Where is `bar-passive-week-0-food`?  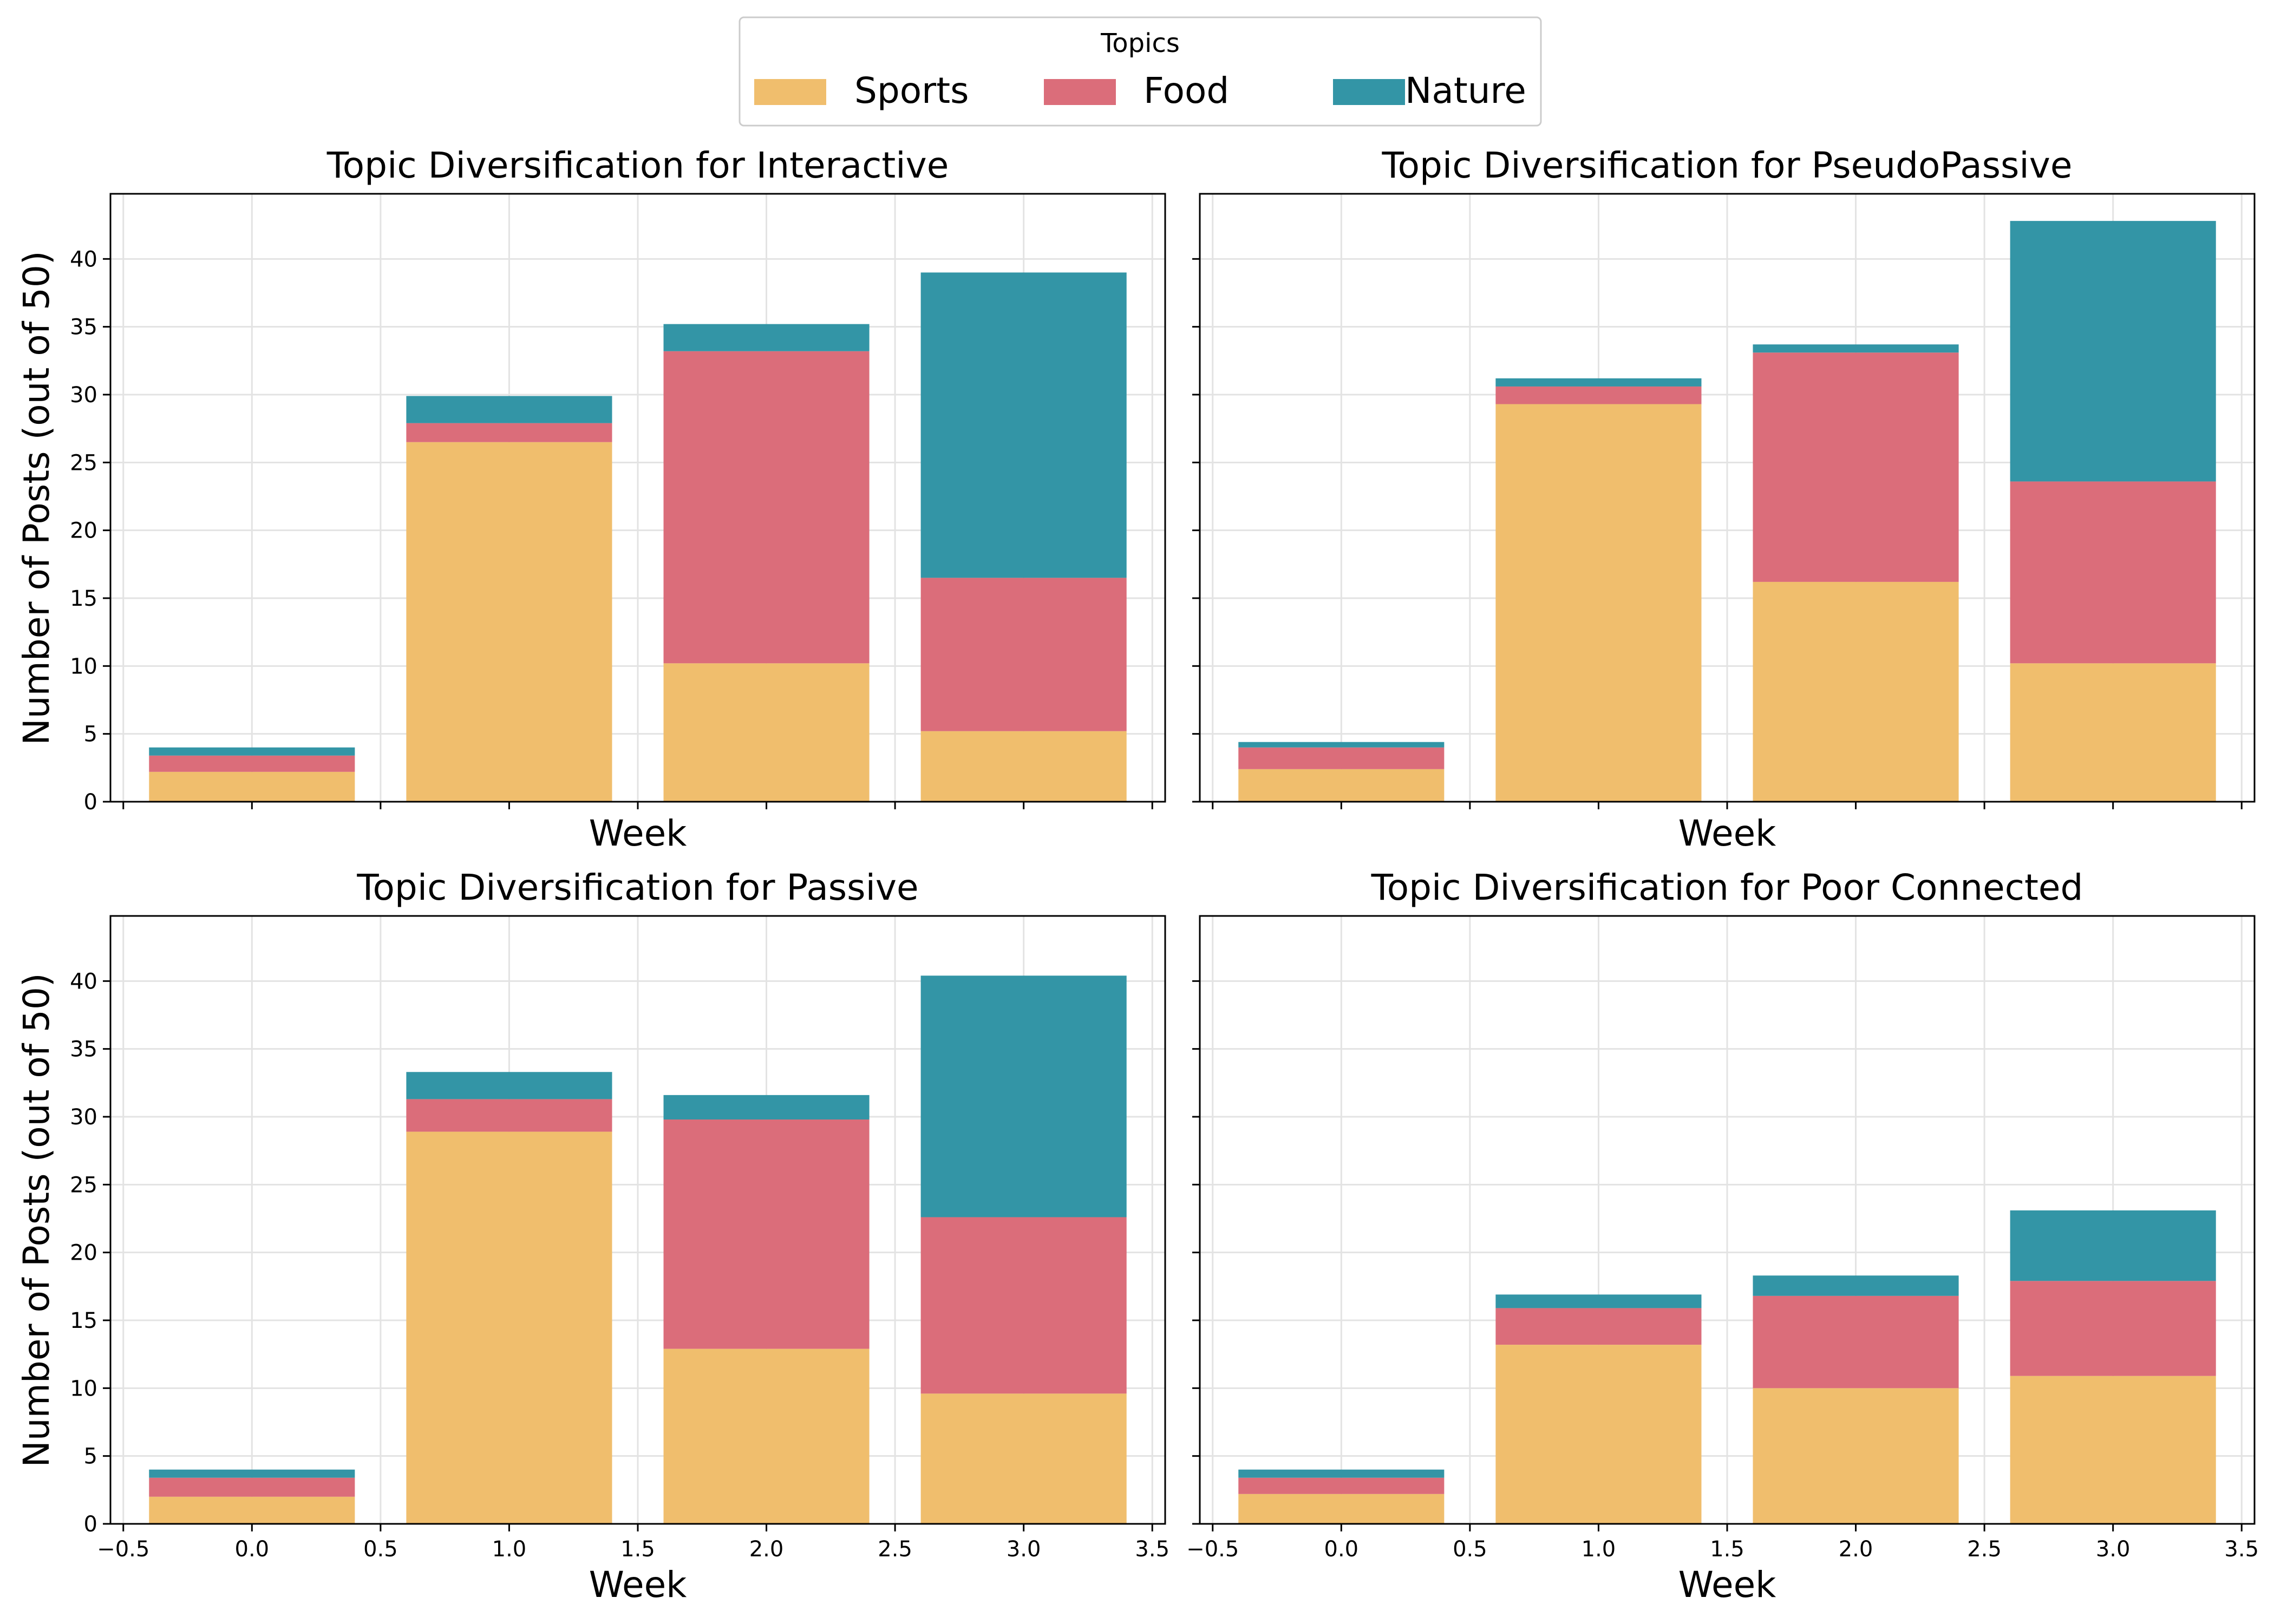
bar-passive-week-0-food is located at coordinates (252, 1487).